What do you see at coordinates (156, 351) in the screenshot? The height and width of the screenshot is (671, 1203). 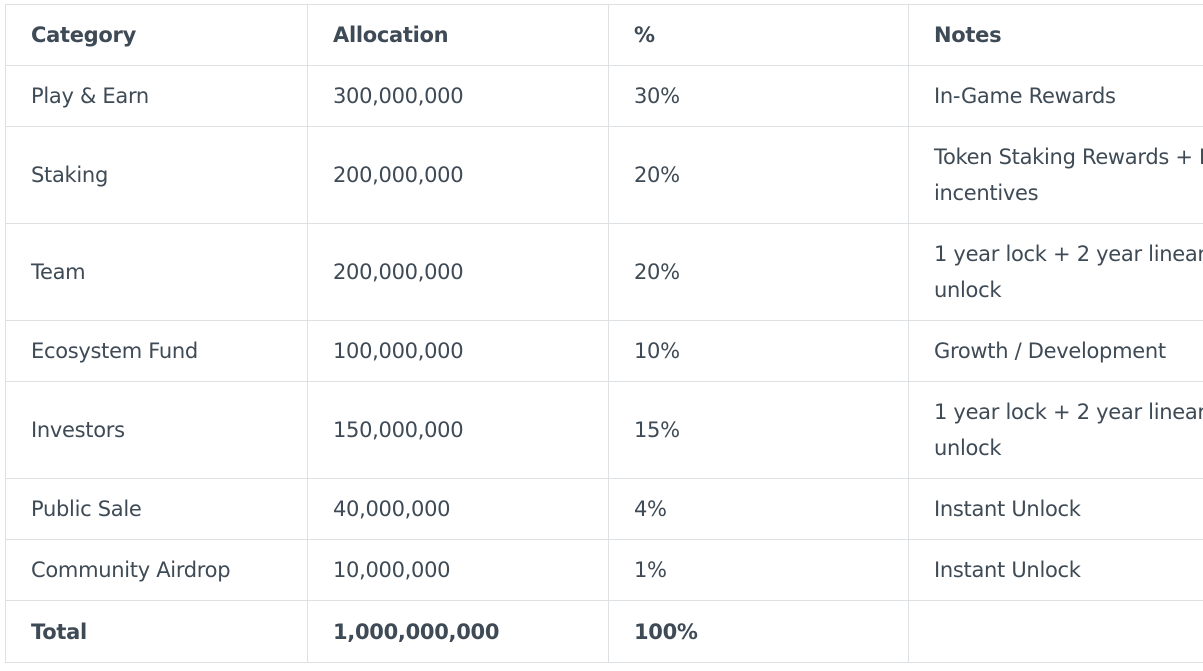 I see `cell-category: Ecosystem Fund` at bounding box center [156, 351].